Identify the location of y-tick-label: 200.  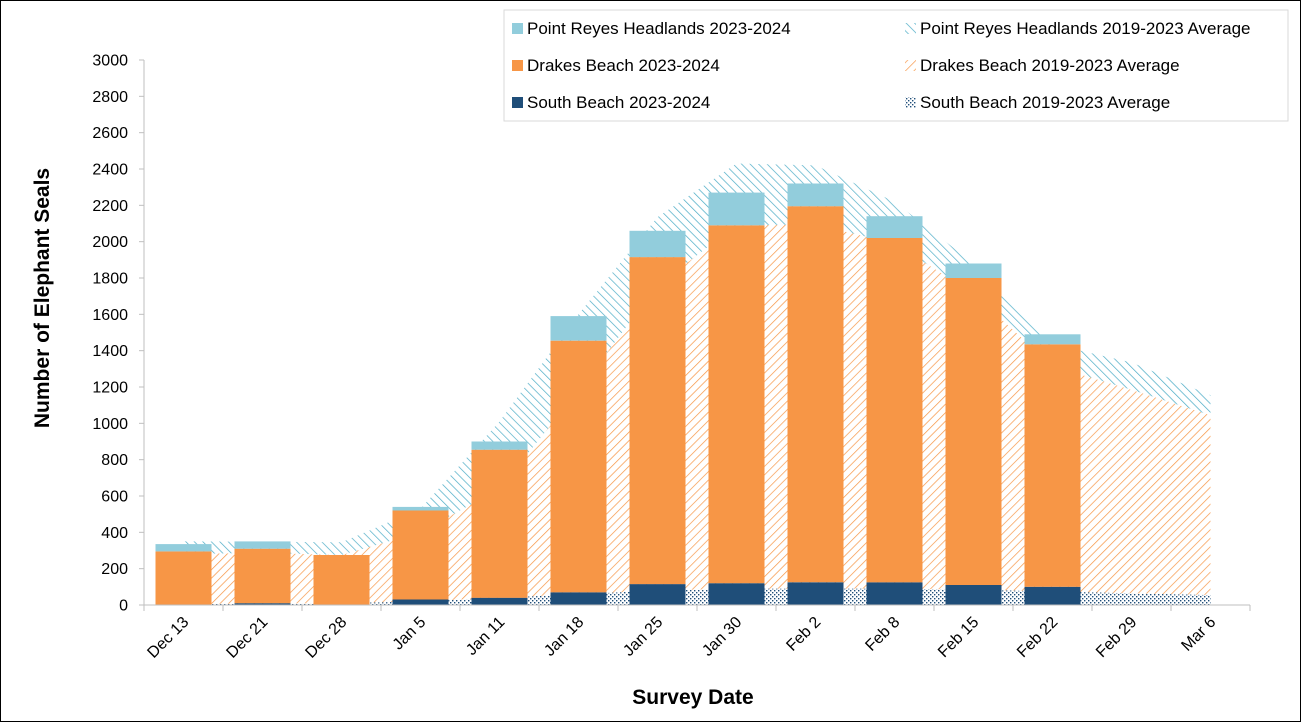
(114, 569).